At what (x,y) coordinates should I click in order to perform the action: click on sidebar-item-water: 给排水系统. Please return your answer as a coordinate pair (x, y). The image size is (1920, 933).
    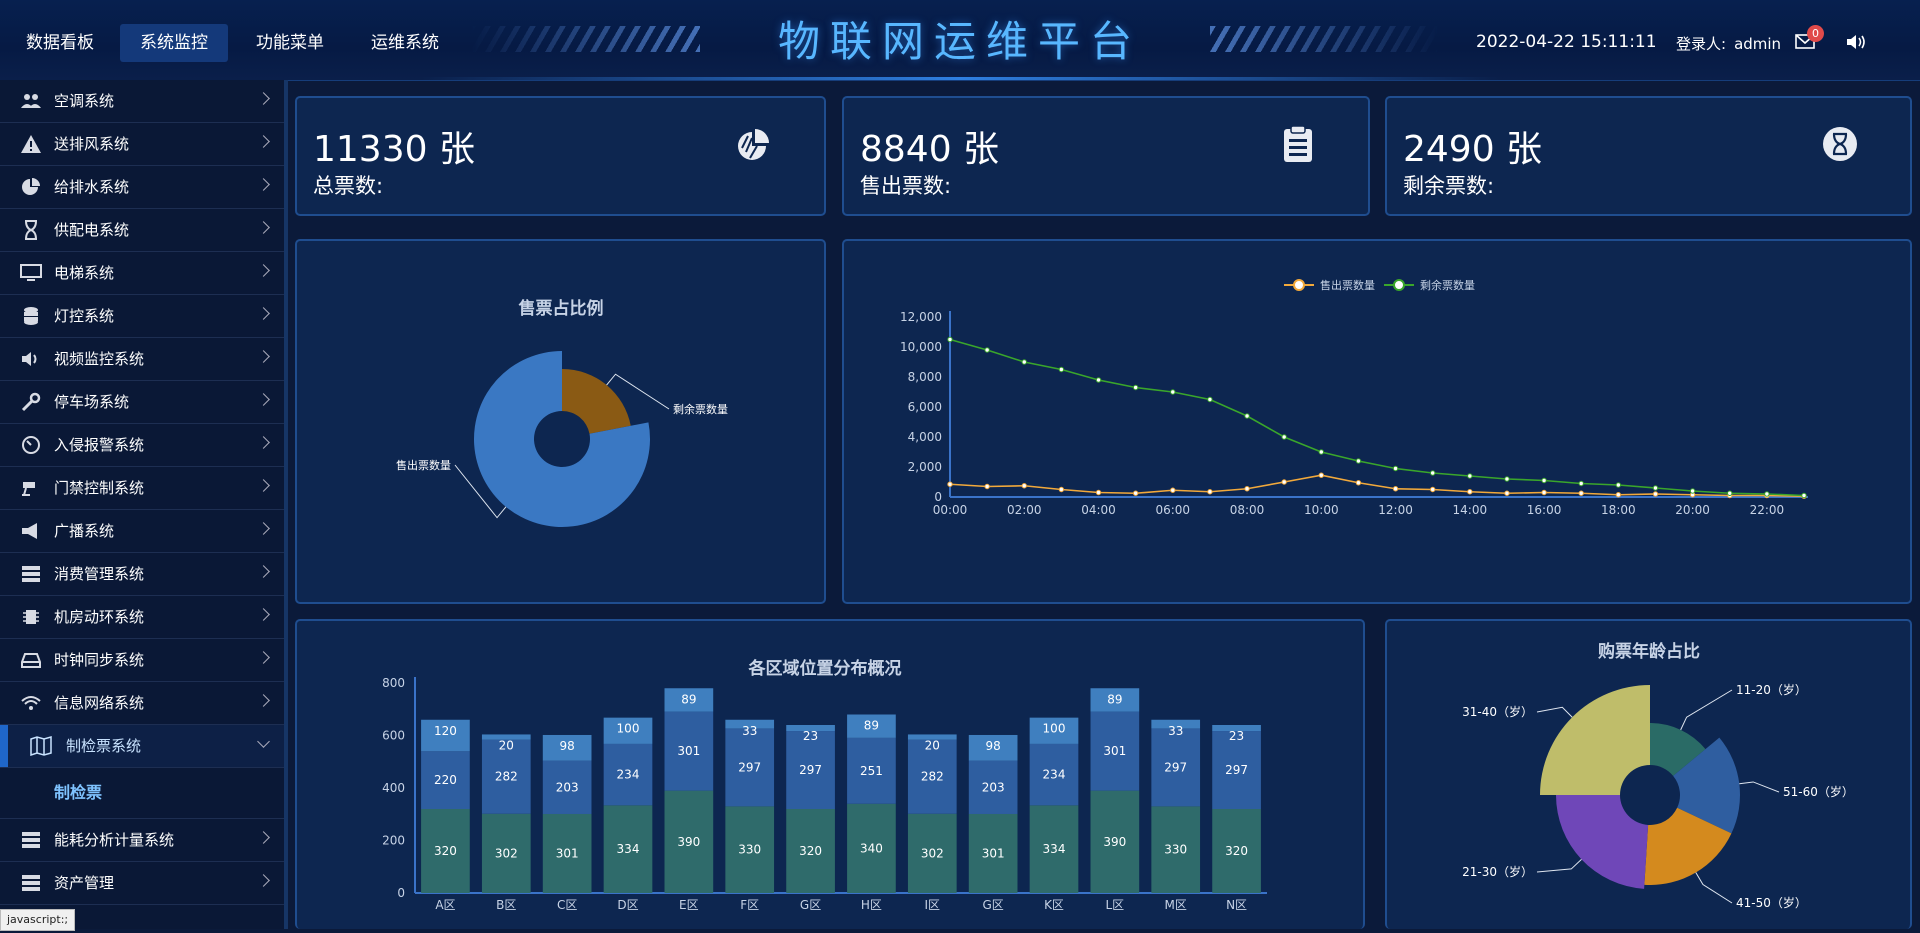
    Looking at the image, I should click on (142, 187).